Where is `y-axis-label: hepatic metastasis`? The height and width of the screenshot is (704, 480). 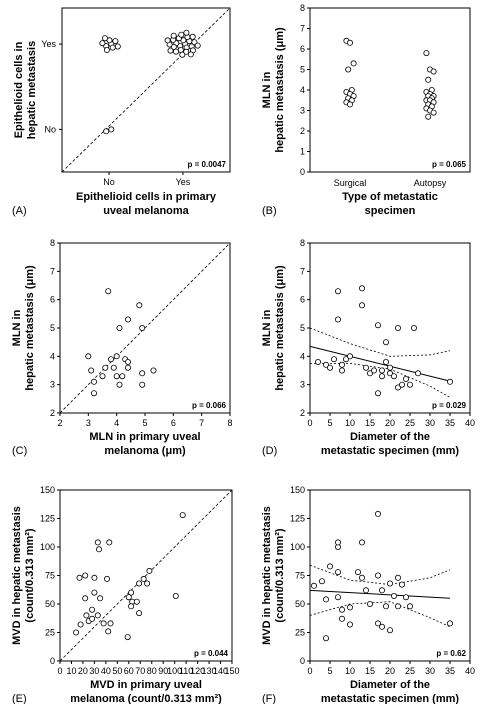
y-axis-label: hepatic metastasis is located at coordinates (32, 90).